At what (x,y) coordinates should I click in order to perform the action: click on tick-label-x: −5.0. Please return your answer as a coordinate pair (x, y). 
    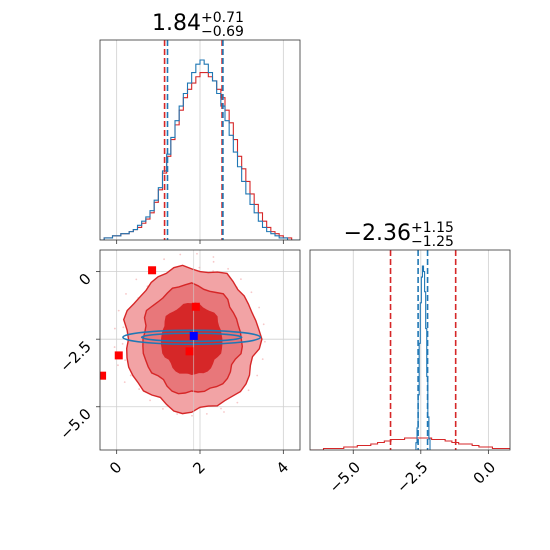
    Looking at the image, I should click on (345, 477).